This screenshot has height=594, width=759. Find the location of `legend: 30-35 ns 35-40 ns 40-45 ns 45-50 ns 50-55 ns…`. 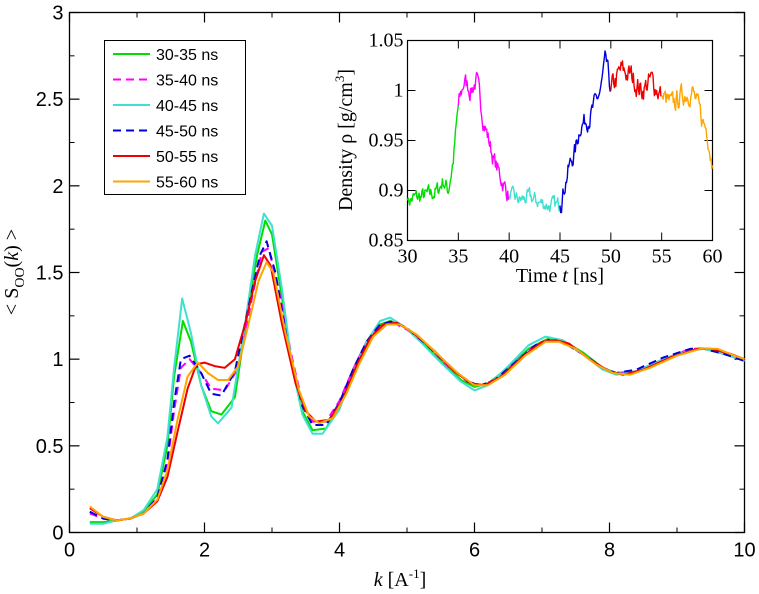

legend: 30-35 ns 35-40 ns 40-45 ns 45-50 ns 50-55 ns… is located at coordinates (175, 117).